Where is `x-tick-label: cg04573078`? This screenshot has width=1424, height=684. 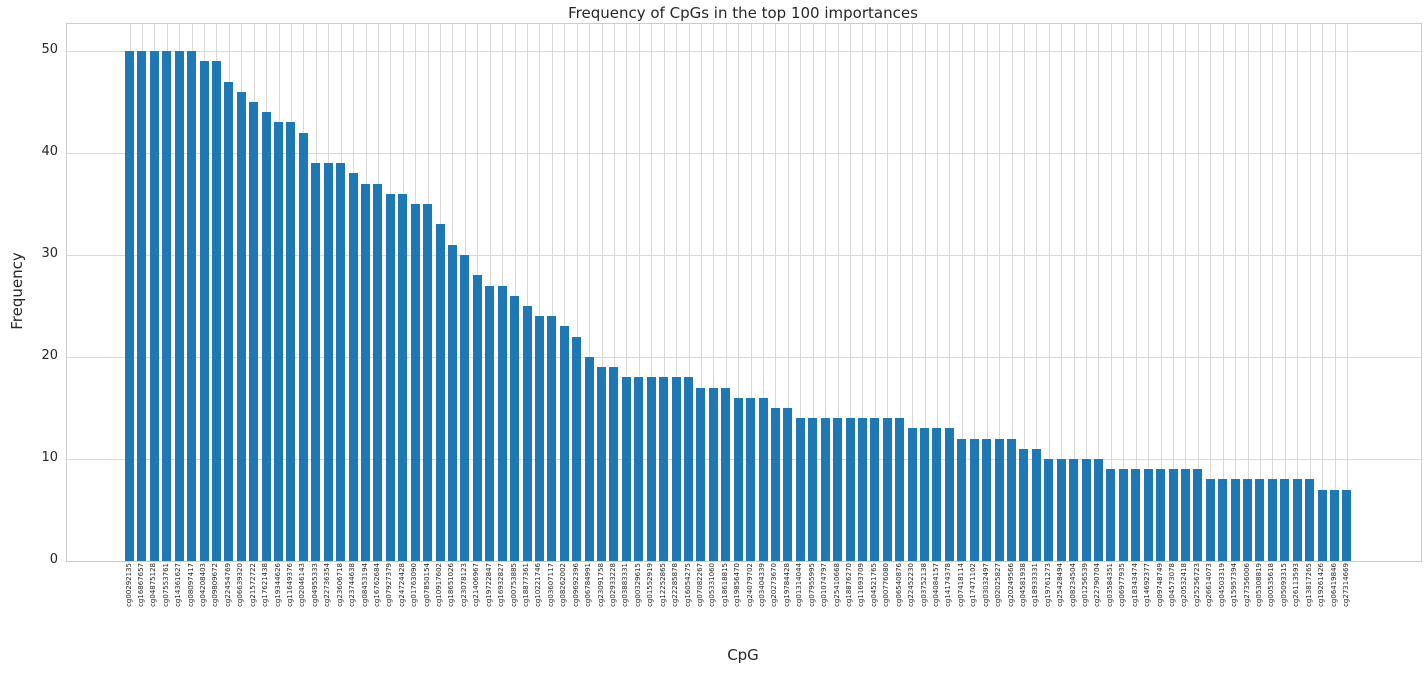
x-tick-label: cg04573078 is located at coordinates (1172, 585).